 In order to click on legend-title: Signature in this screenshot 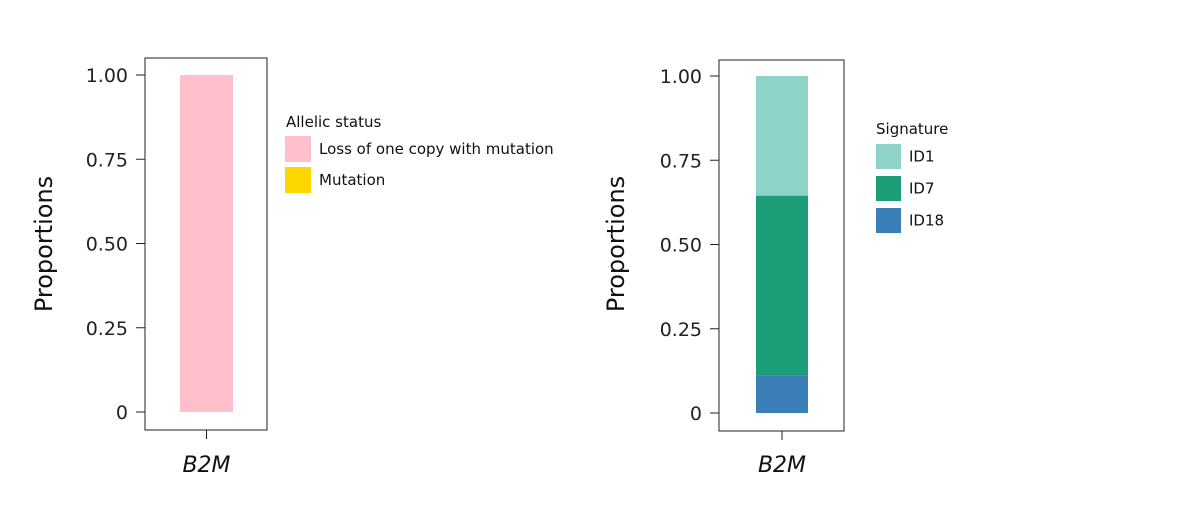, I will do `click(912, 129)`.